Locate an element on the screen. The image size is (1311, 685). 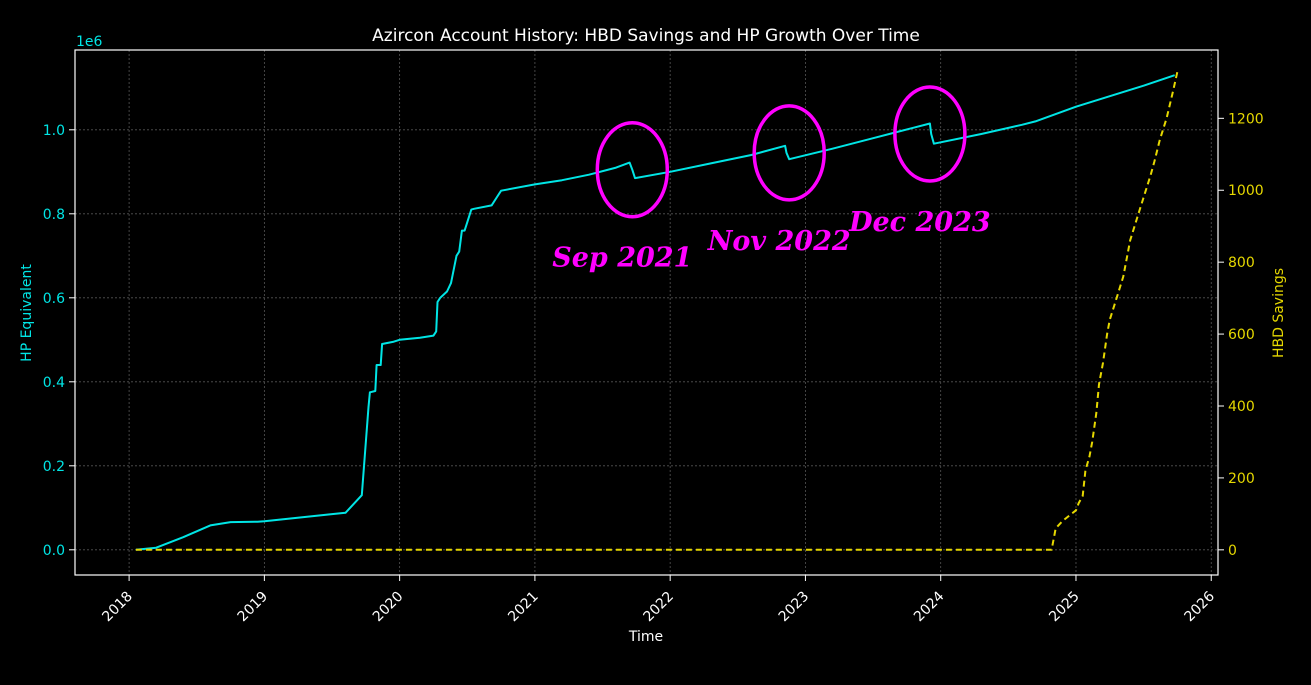
left-scale-label: 1e6 is located at coordinates (89, 42).